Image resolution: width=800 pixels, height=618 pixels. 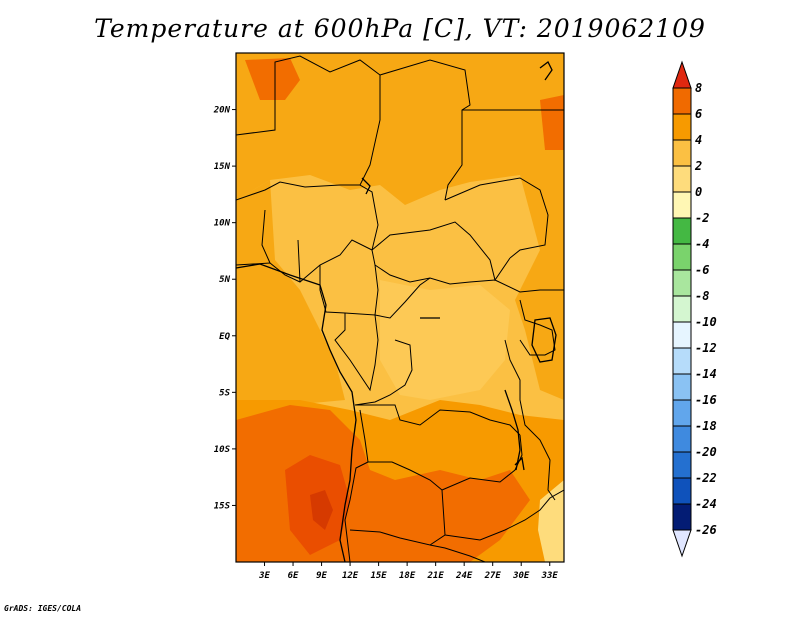 What do you see at coordinates (350, 576) in the screenshot?
I see `x-tick-label: 12E` at bounding box center [350, 576].